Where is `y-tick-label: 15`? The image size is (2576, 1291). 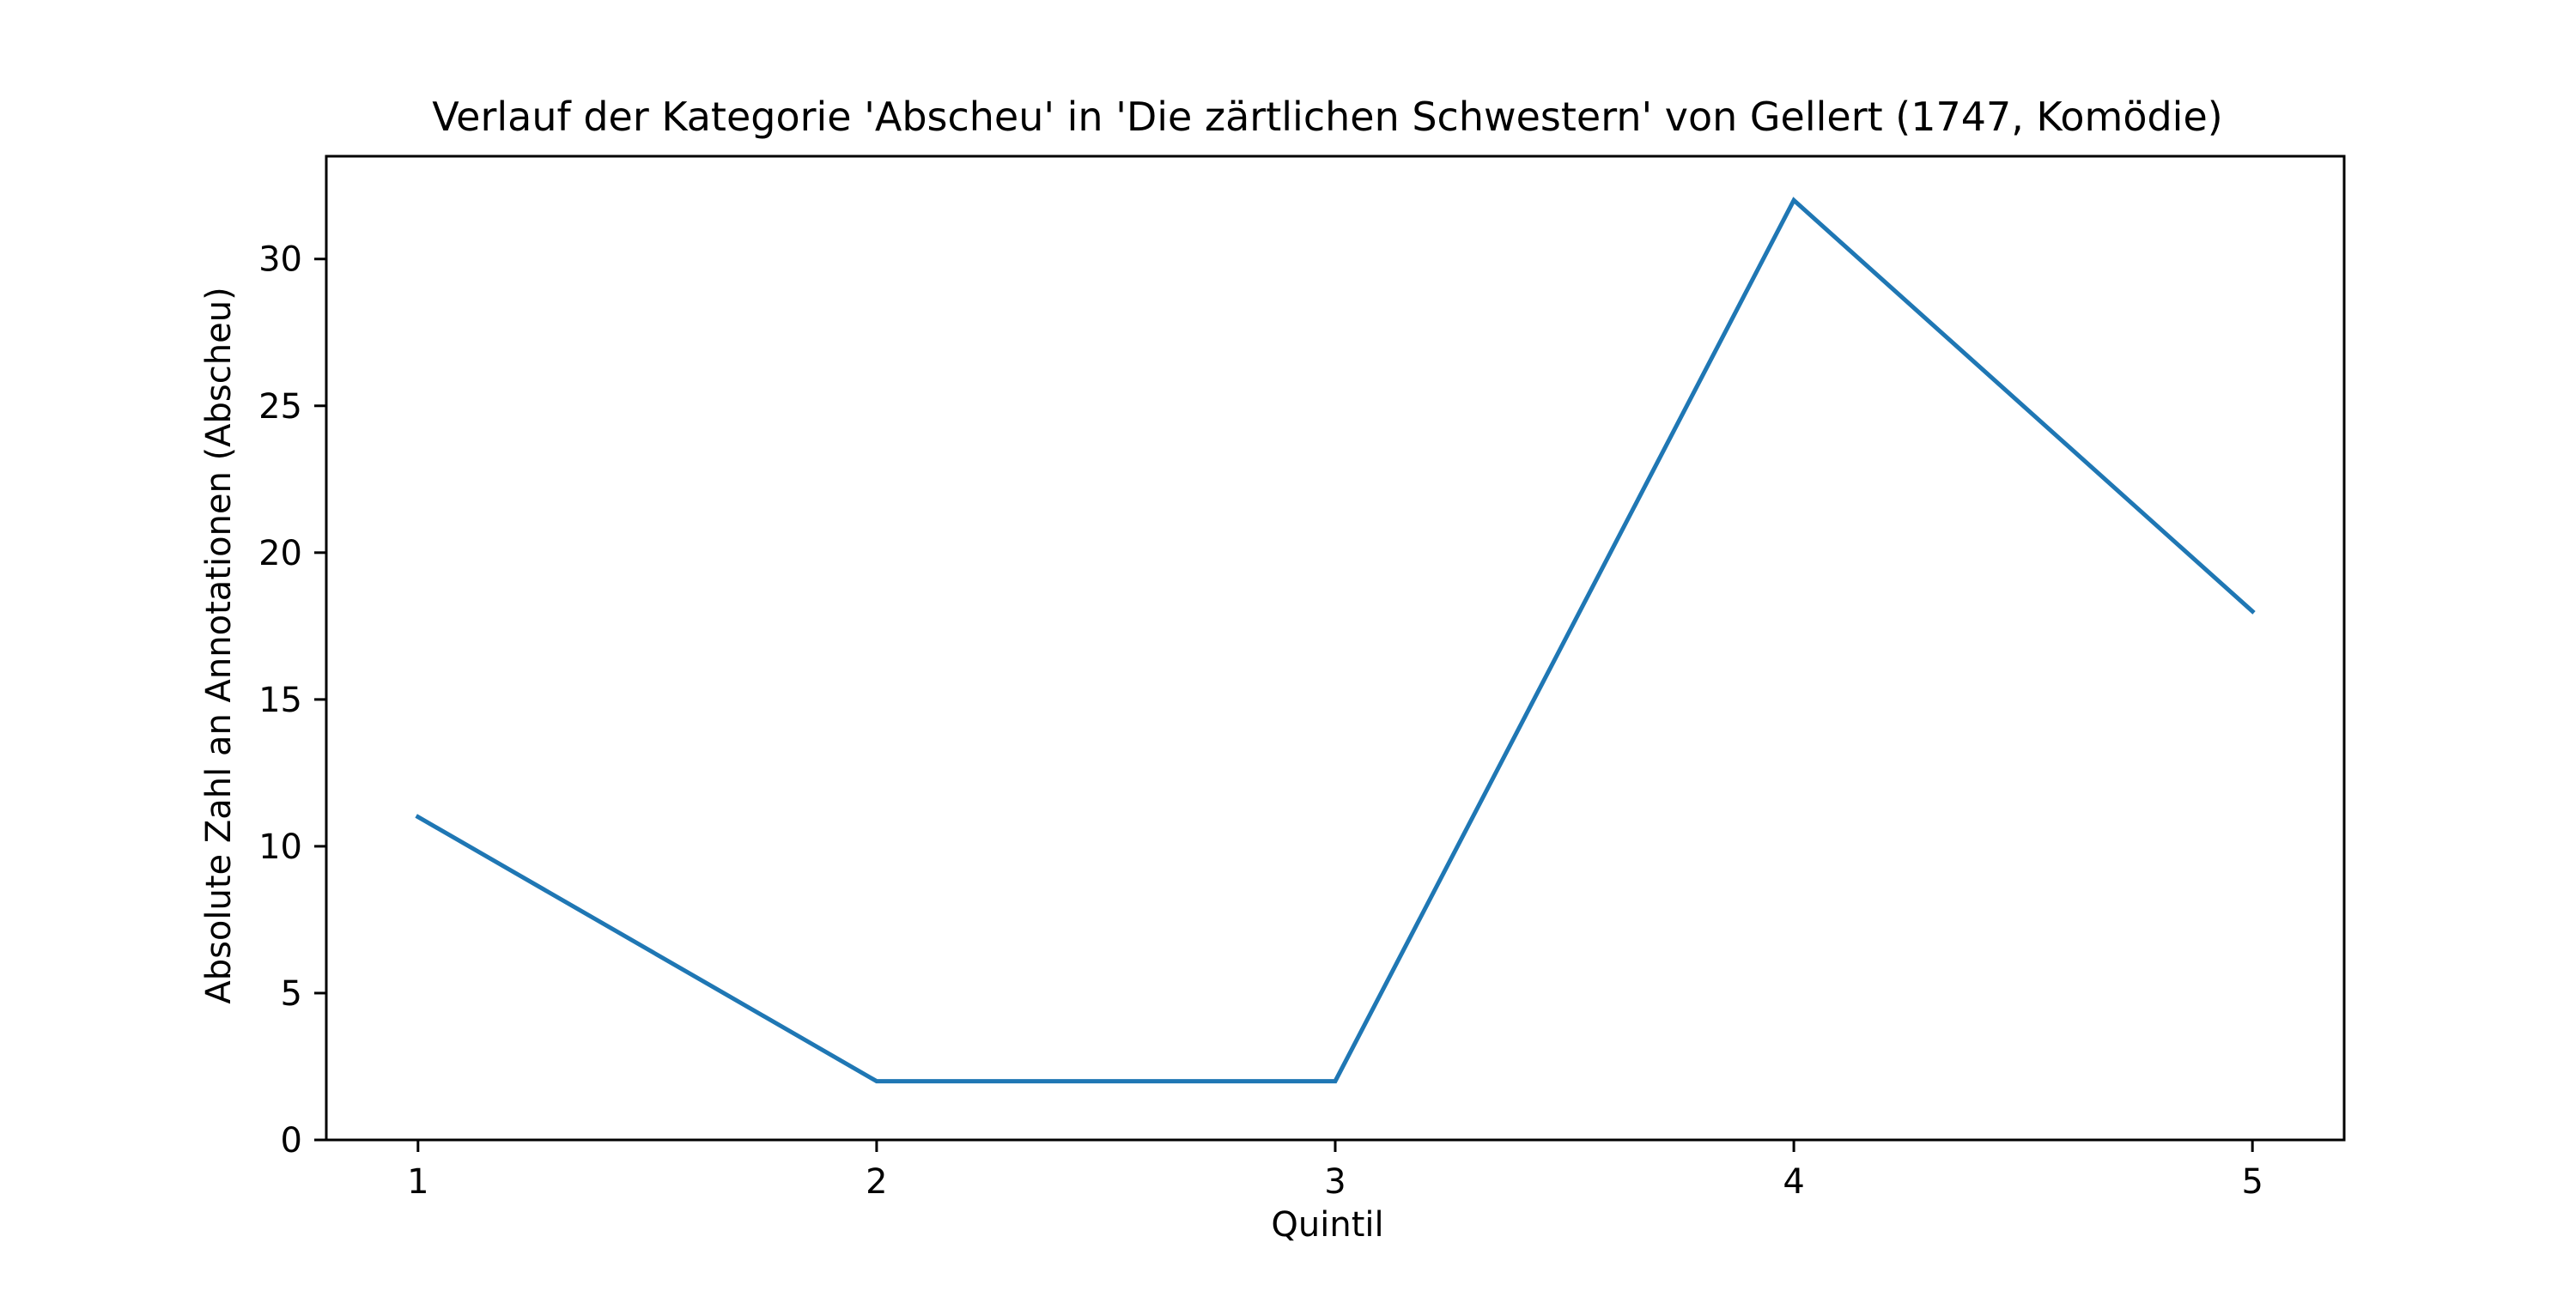 y-tick-label: 15 is located at coordinates (280, 701).